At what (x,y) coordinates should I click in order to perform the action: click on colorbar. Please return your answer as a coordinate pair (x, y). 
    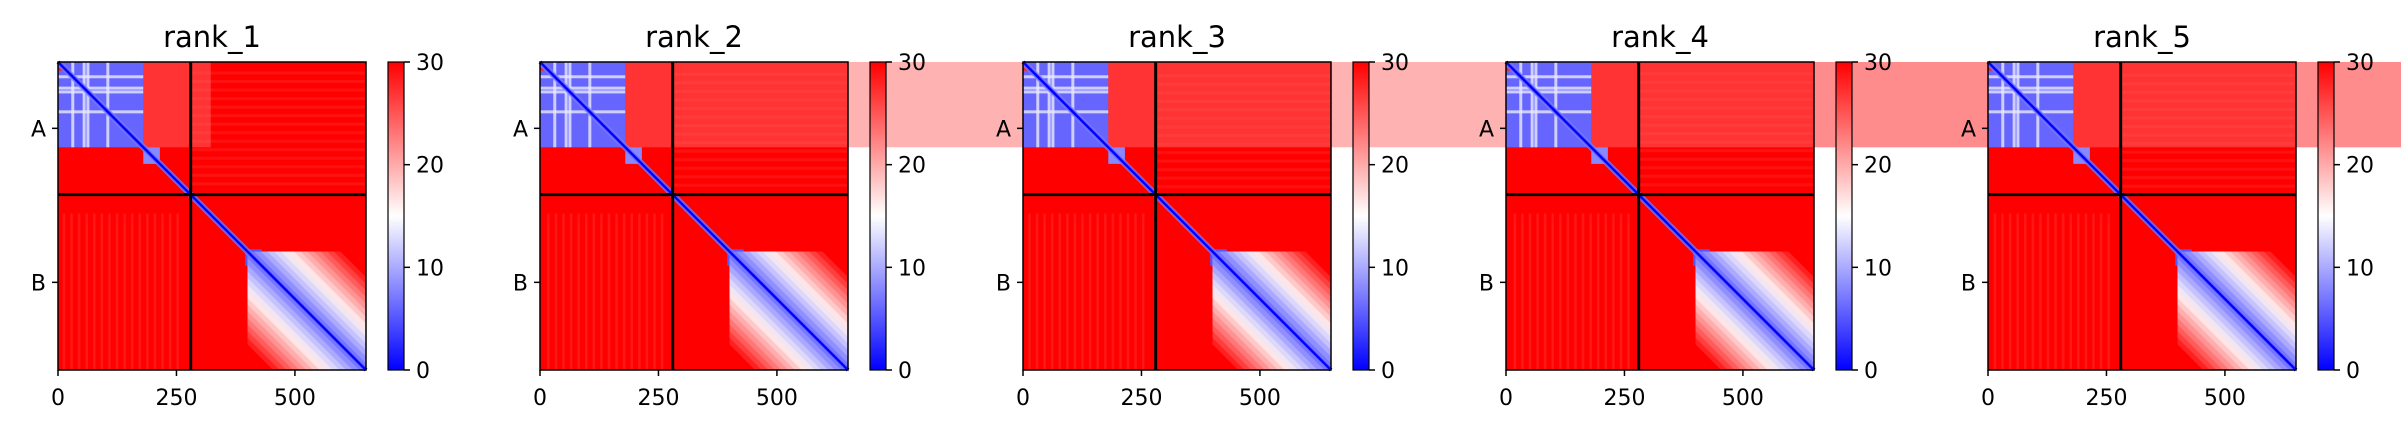
    Looking at the image, I should click on (2326, 216).